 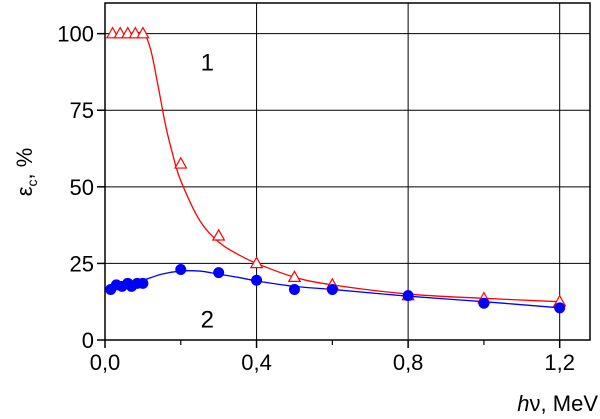 What do you see at coordinates (82, 187) in the screenshot?
I see `y-tick-label: 50` at bounding box center [82, 187].